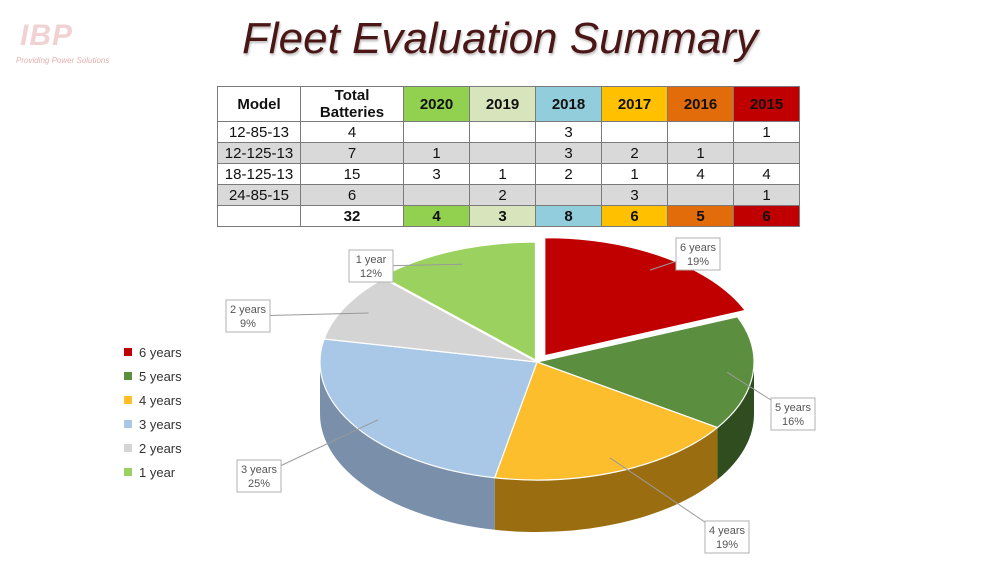 This screenshot has height=567, width=1000. Describe the element at coordinates (502, 216) in the screenshot. I see `table-total-cell: 3` at that location.